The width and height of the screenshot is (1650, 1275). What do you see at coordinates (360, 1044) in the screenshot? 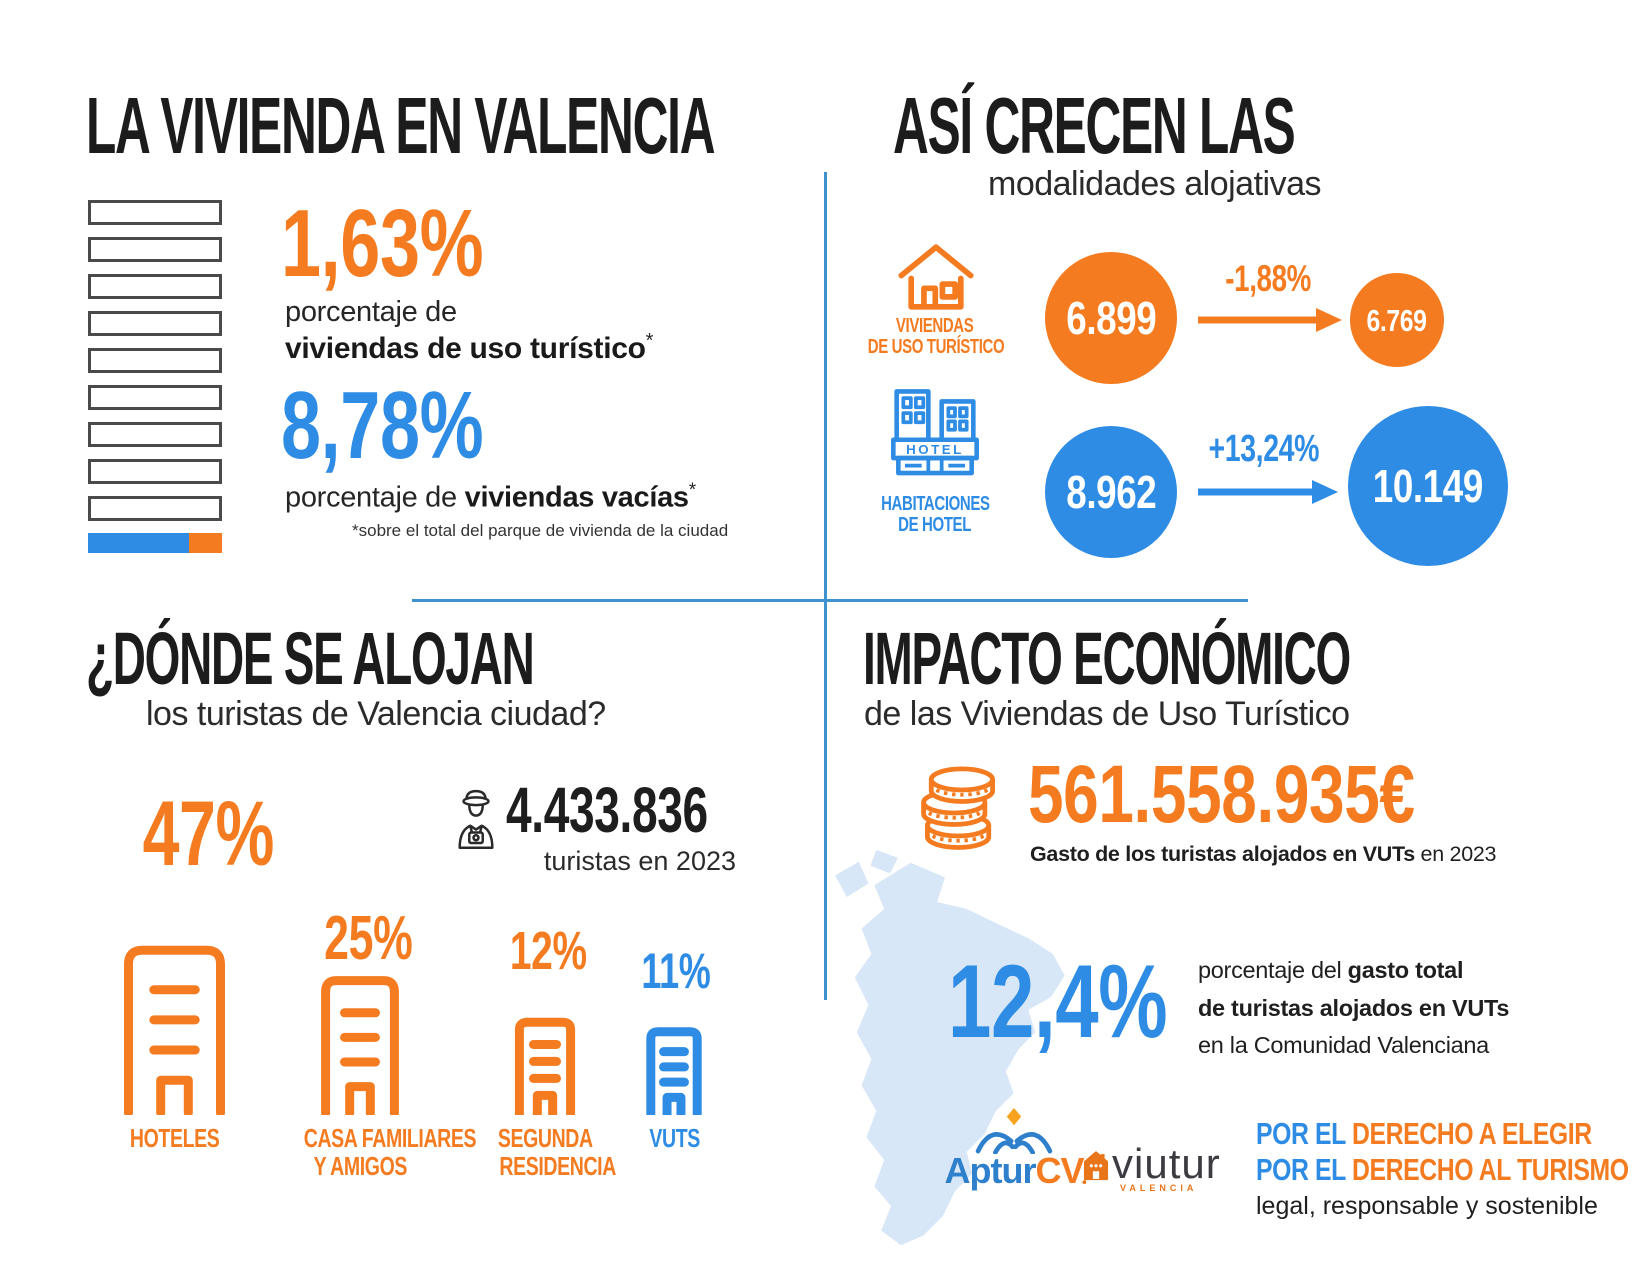
I see `bar-building-casa` at bounding box center [360, 1044].